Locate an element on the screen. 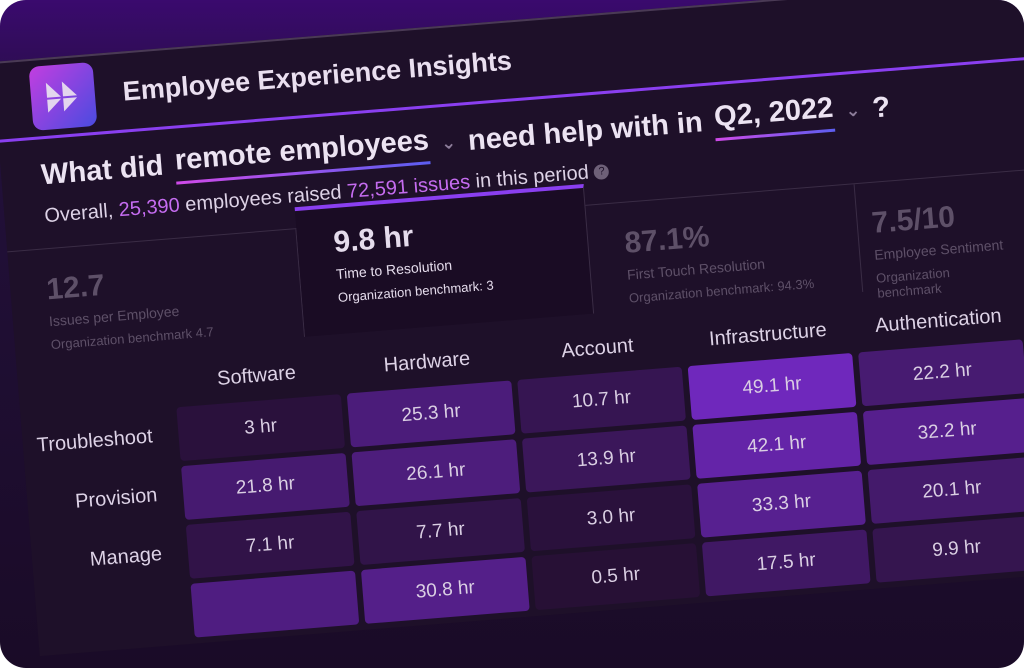 The width and height of the screenshot is (1024, 668). row-header is located at coordinates (112, 617).